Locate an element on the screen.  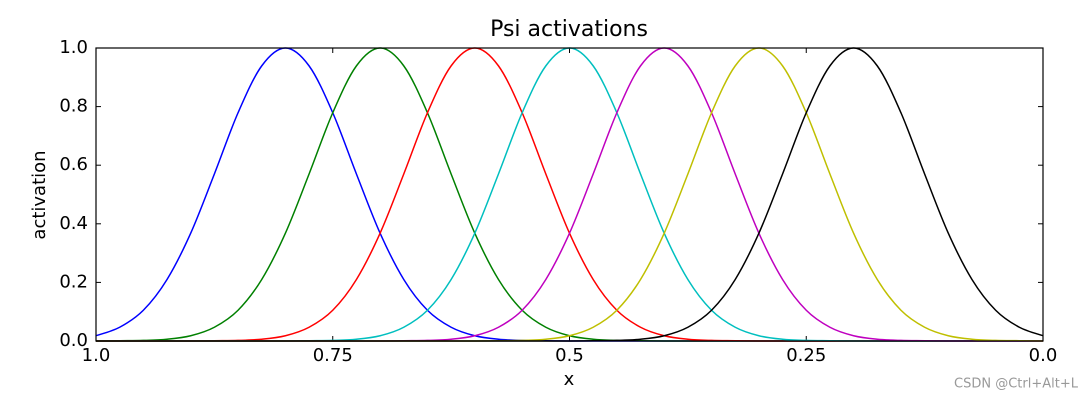
x-tick-label: 0.0 is located at coordinates (1043, 355).